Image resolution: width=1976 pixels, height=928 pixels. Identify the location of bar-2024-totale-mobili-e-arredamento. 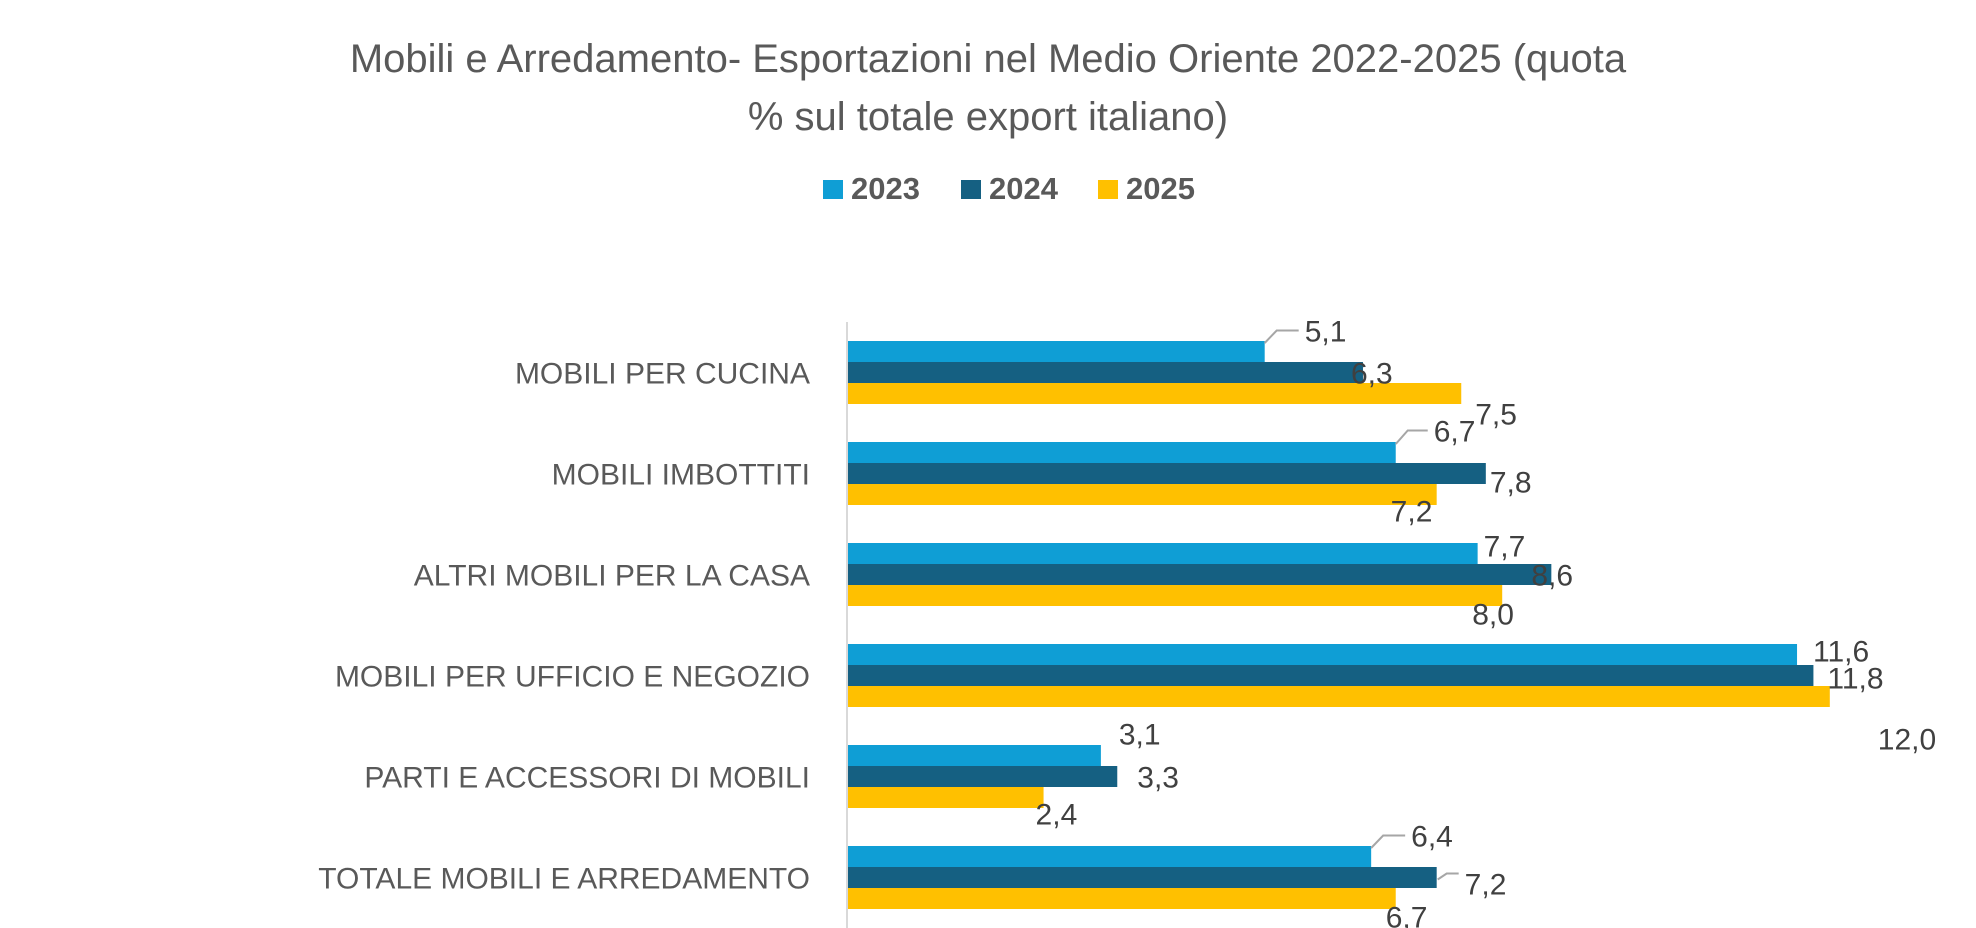
(1142, 877).